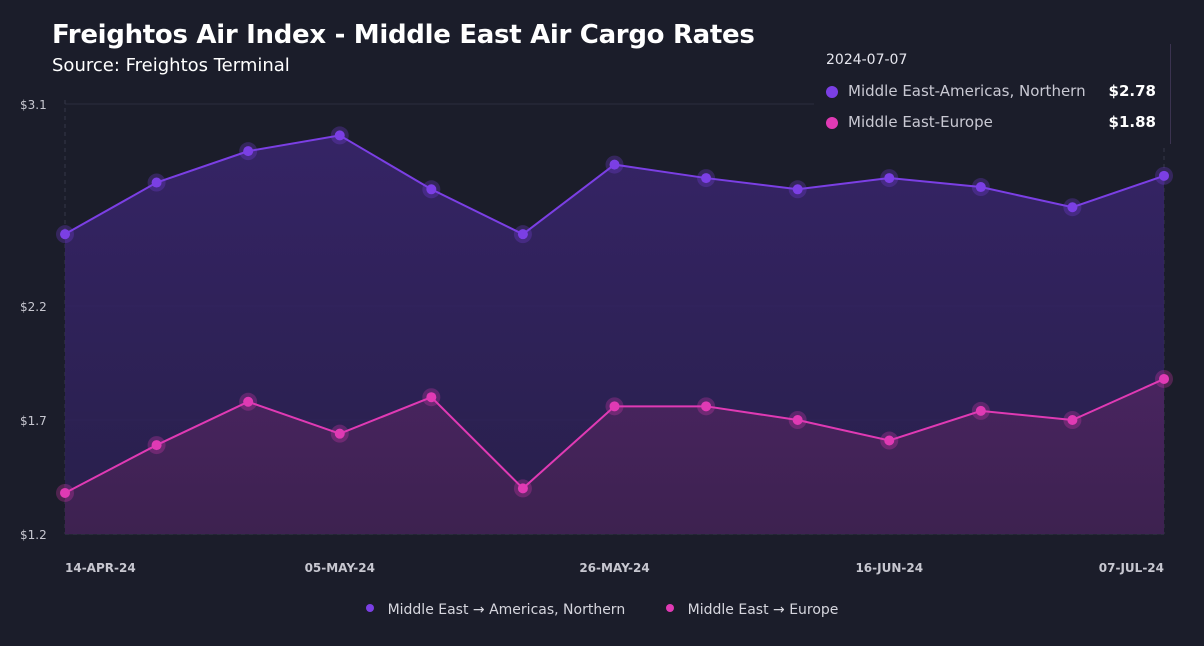  I want to click on europe-series-dot-icon, so click(832, 123).